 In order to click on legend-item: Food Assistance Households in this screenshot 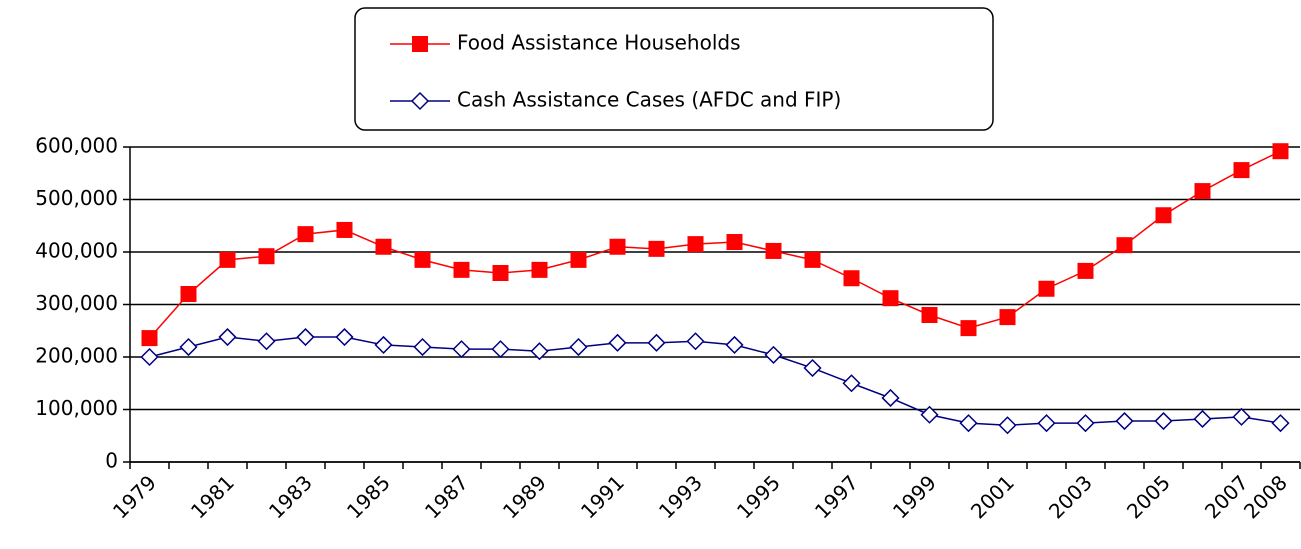, I will do `click(565, 43)`.